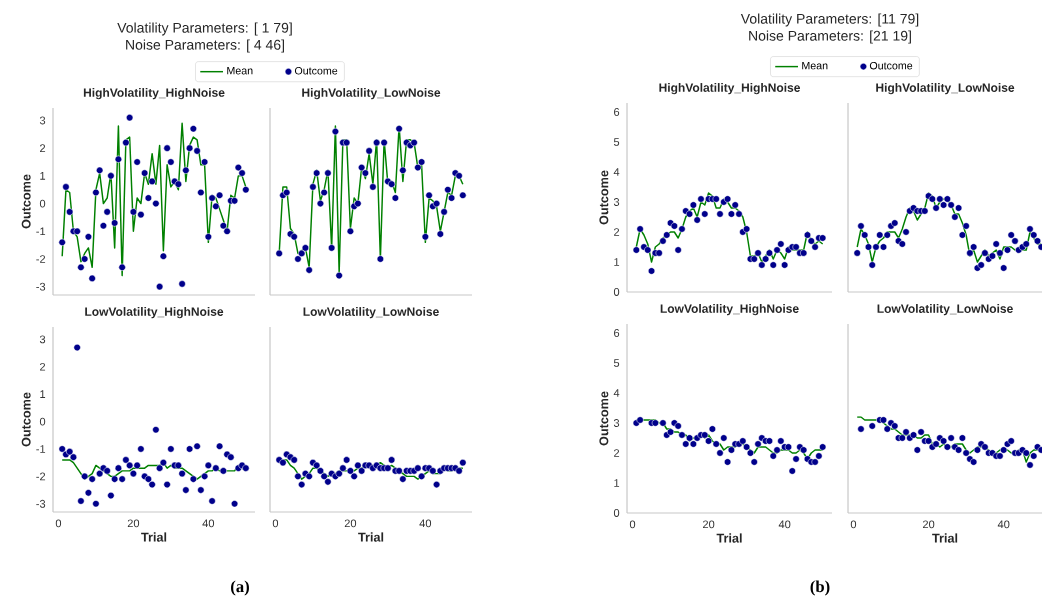  What do you see at coordinates (820, 588) in the screenshot?
I see `text: (b)` at bounding box center [820, 588].